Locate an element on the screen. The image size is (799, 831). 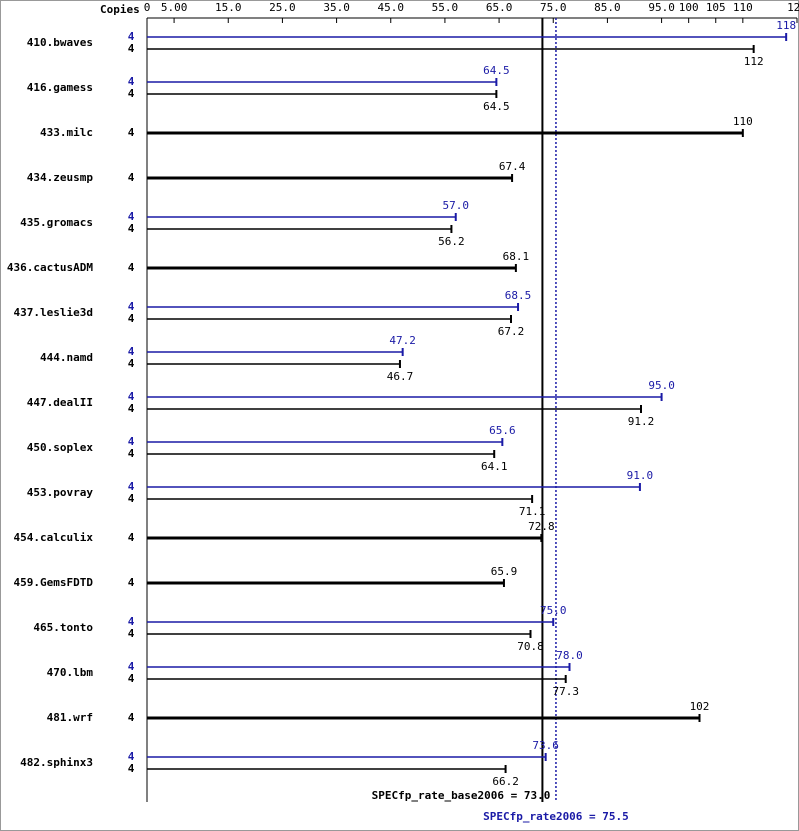
value-label: 72.8 is located at coordinates (541, 526).